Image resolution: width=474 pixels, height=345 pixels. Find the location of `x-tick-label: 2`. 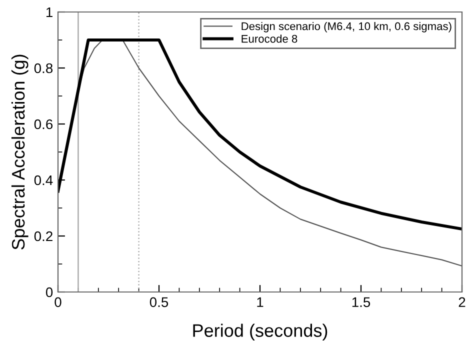

x-tick-label: 2 is located at coordinates (462, 302).